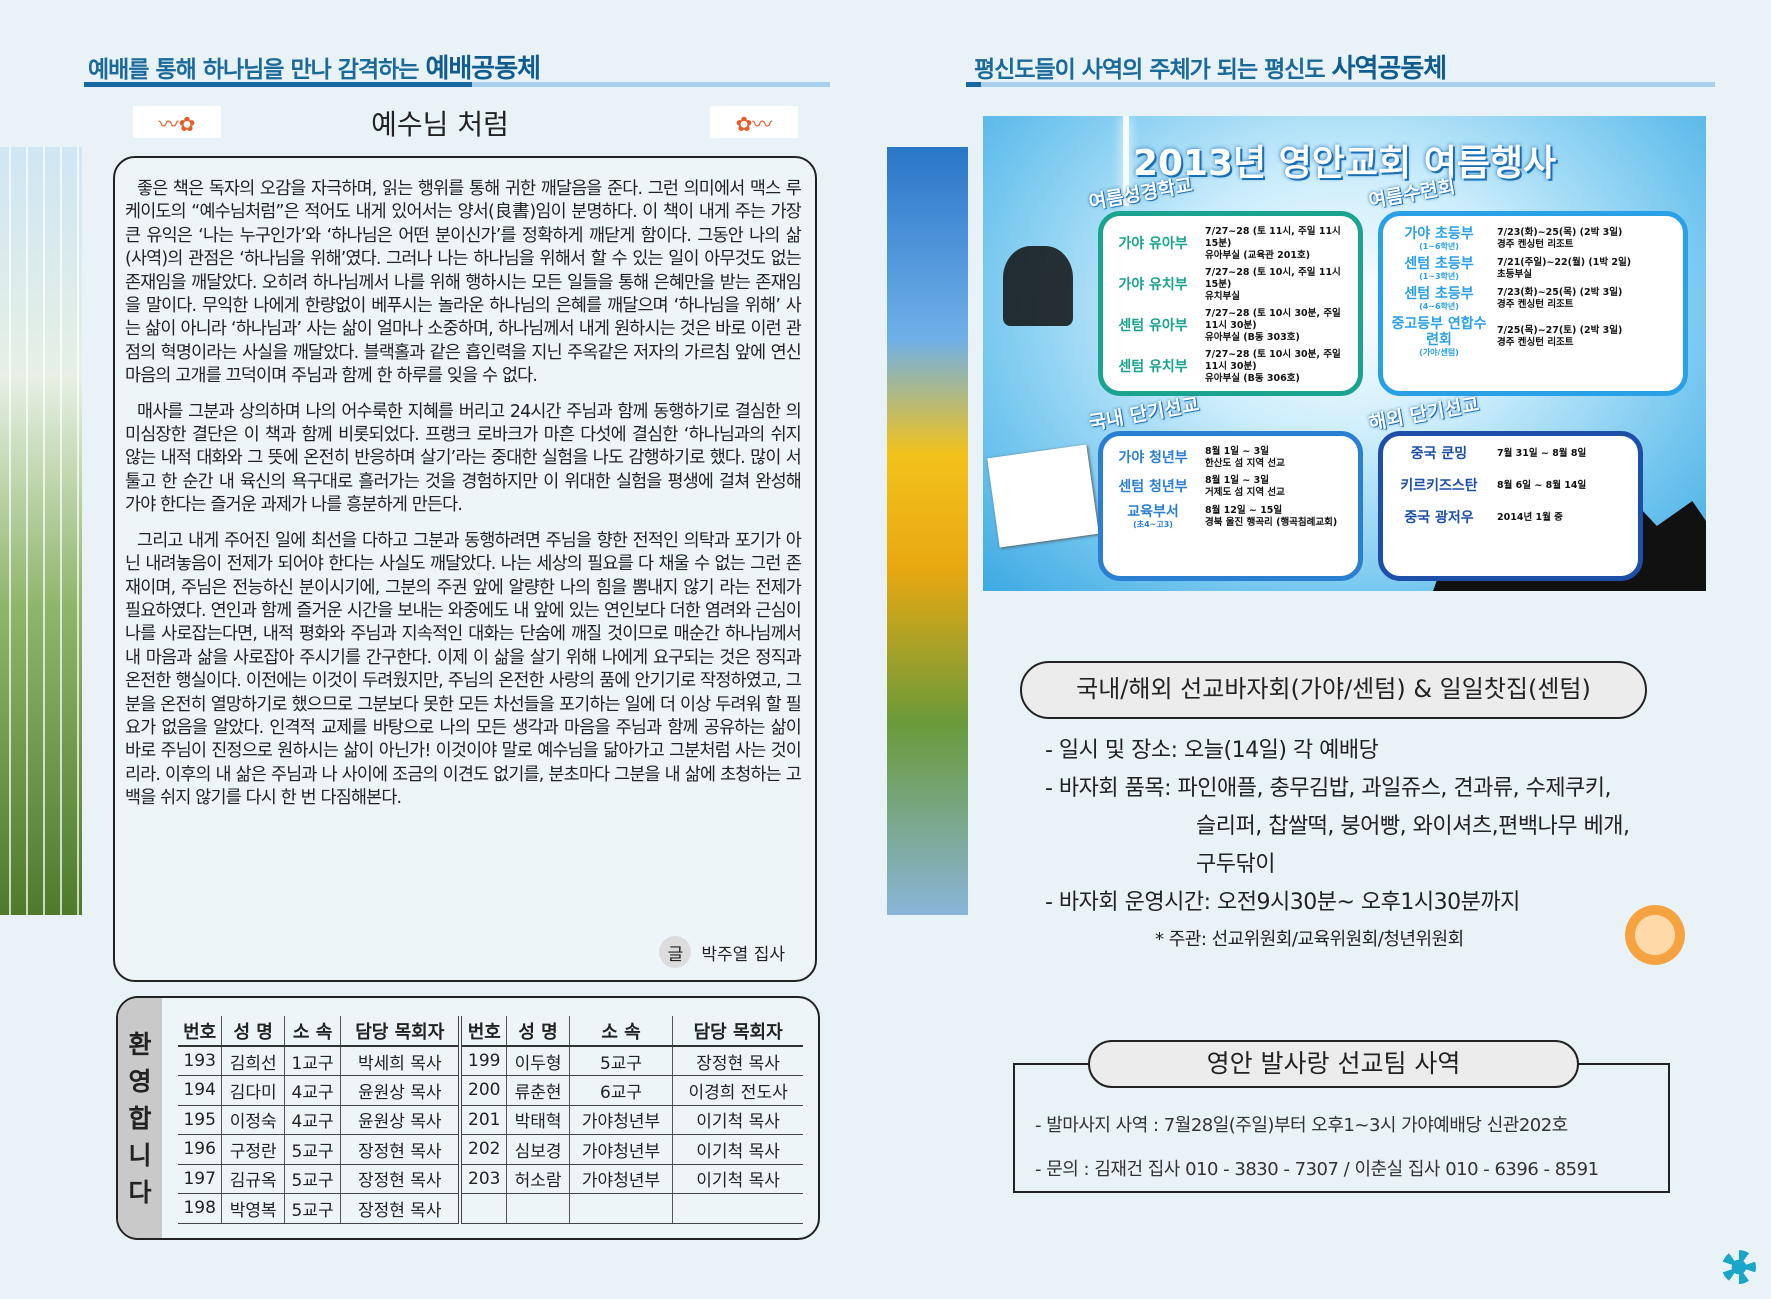 Image resolution: width=1771 pixels, height=1299 pixels. I want to click on item-name: 센텀 청년부, so click(1153, 487).